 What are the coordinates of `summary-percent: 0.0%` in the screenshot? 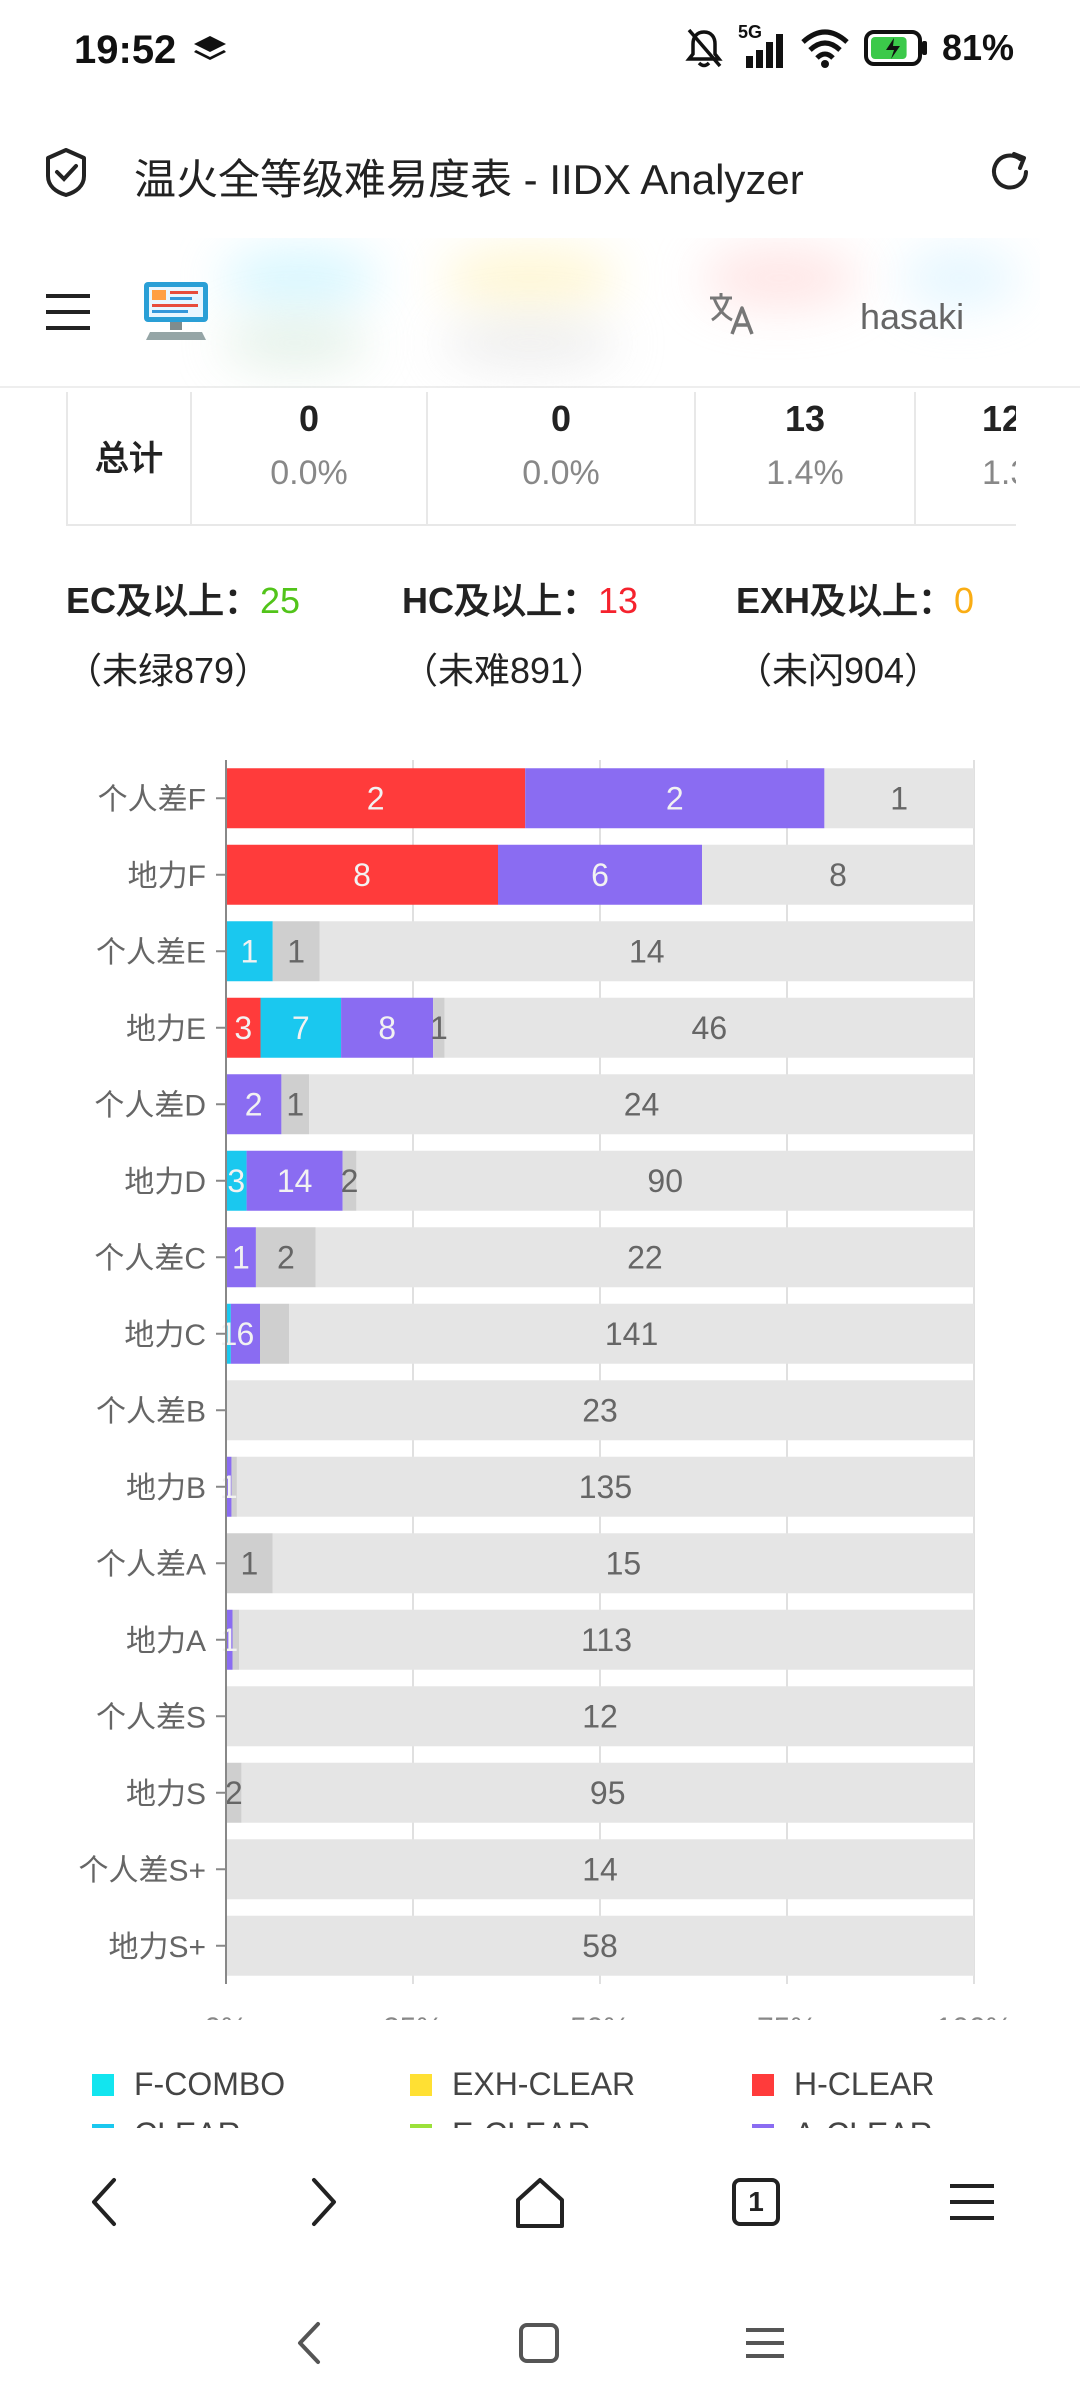 It's located at (309, 473).